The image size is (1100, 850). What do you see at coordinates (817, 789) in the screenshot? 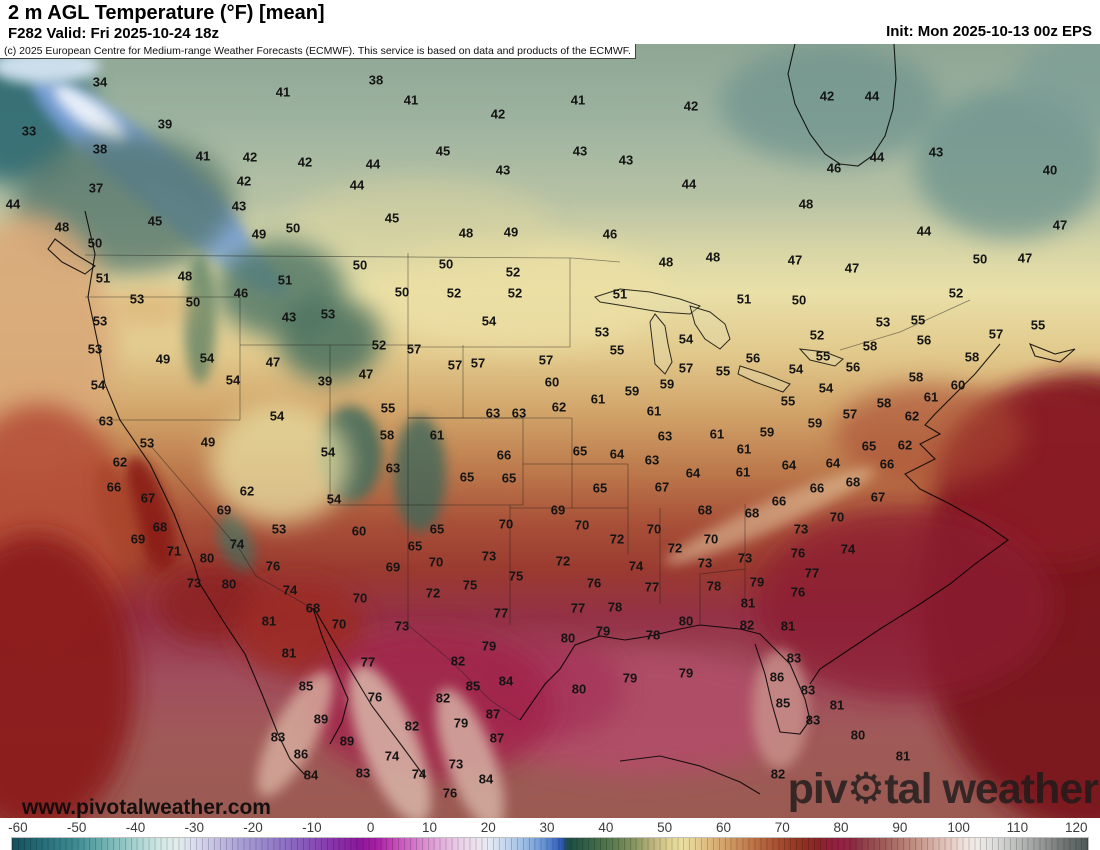
I see `brand-text-left: piv` at bounding box center [817, 789].